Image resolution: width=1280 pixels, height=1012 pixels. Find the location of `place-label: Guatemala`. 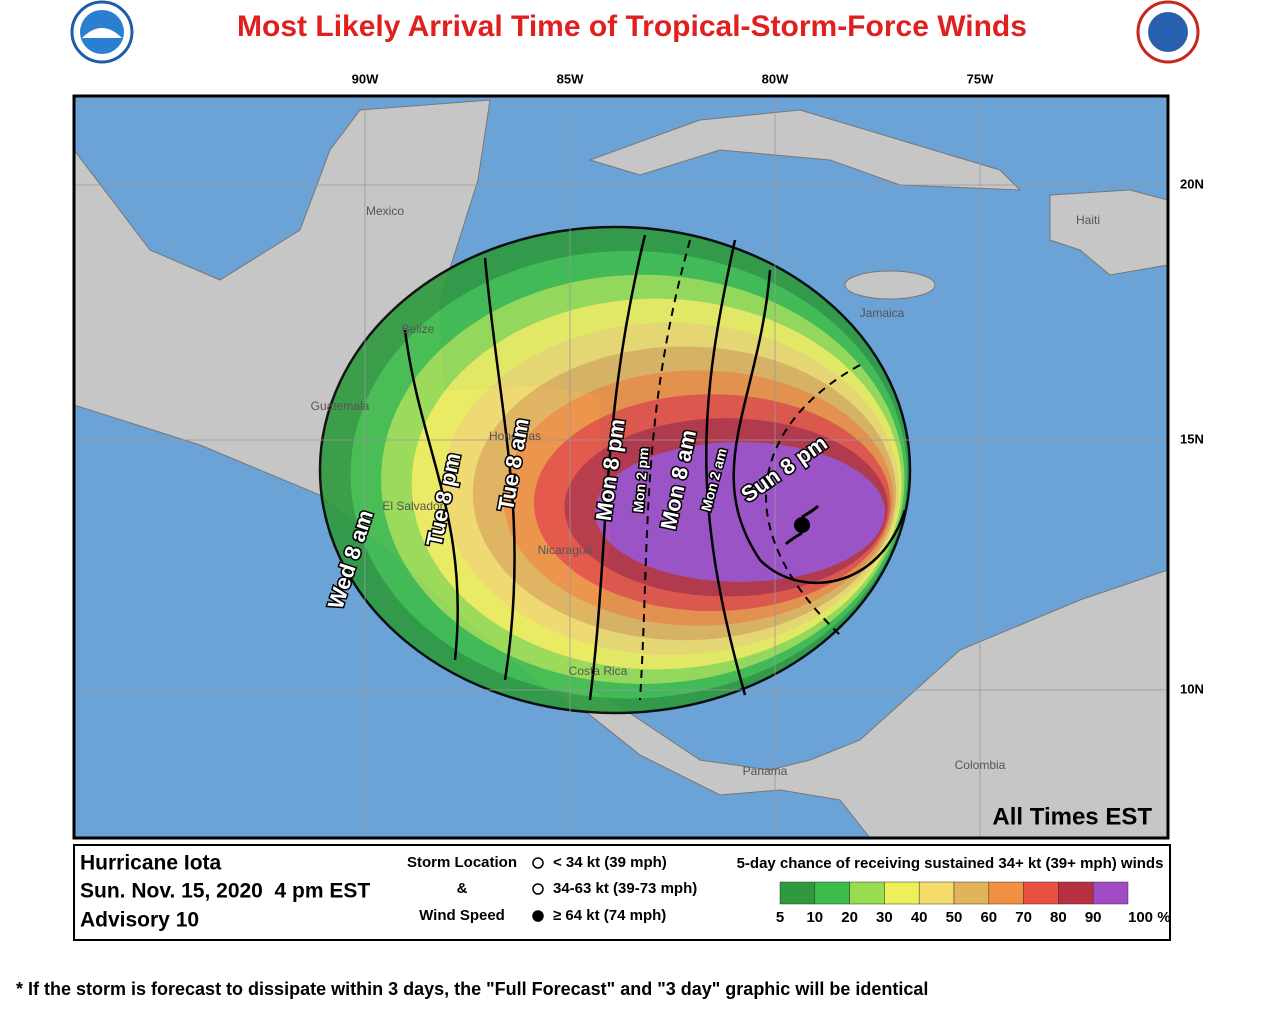

place-label: Guatemala is located at coordinates (340, 406).